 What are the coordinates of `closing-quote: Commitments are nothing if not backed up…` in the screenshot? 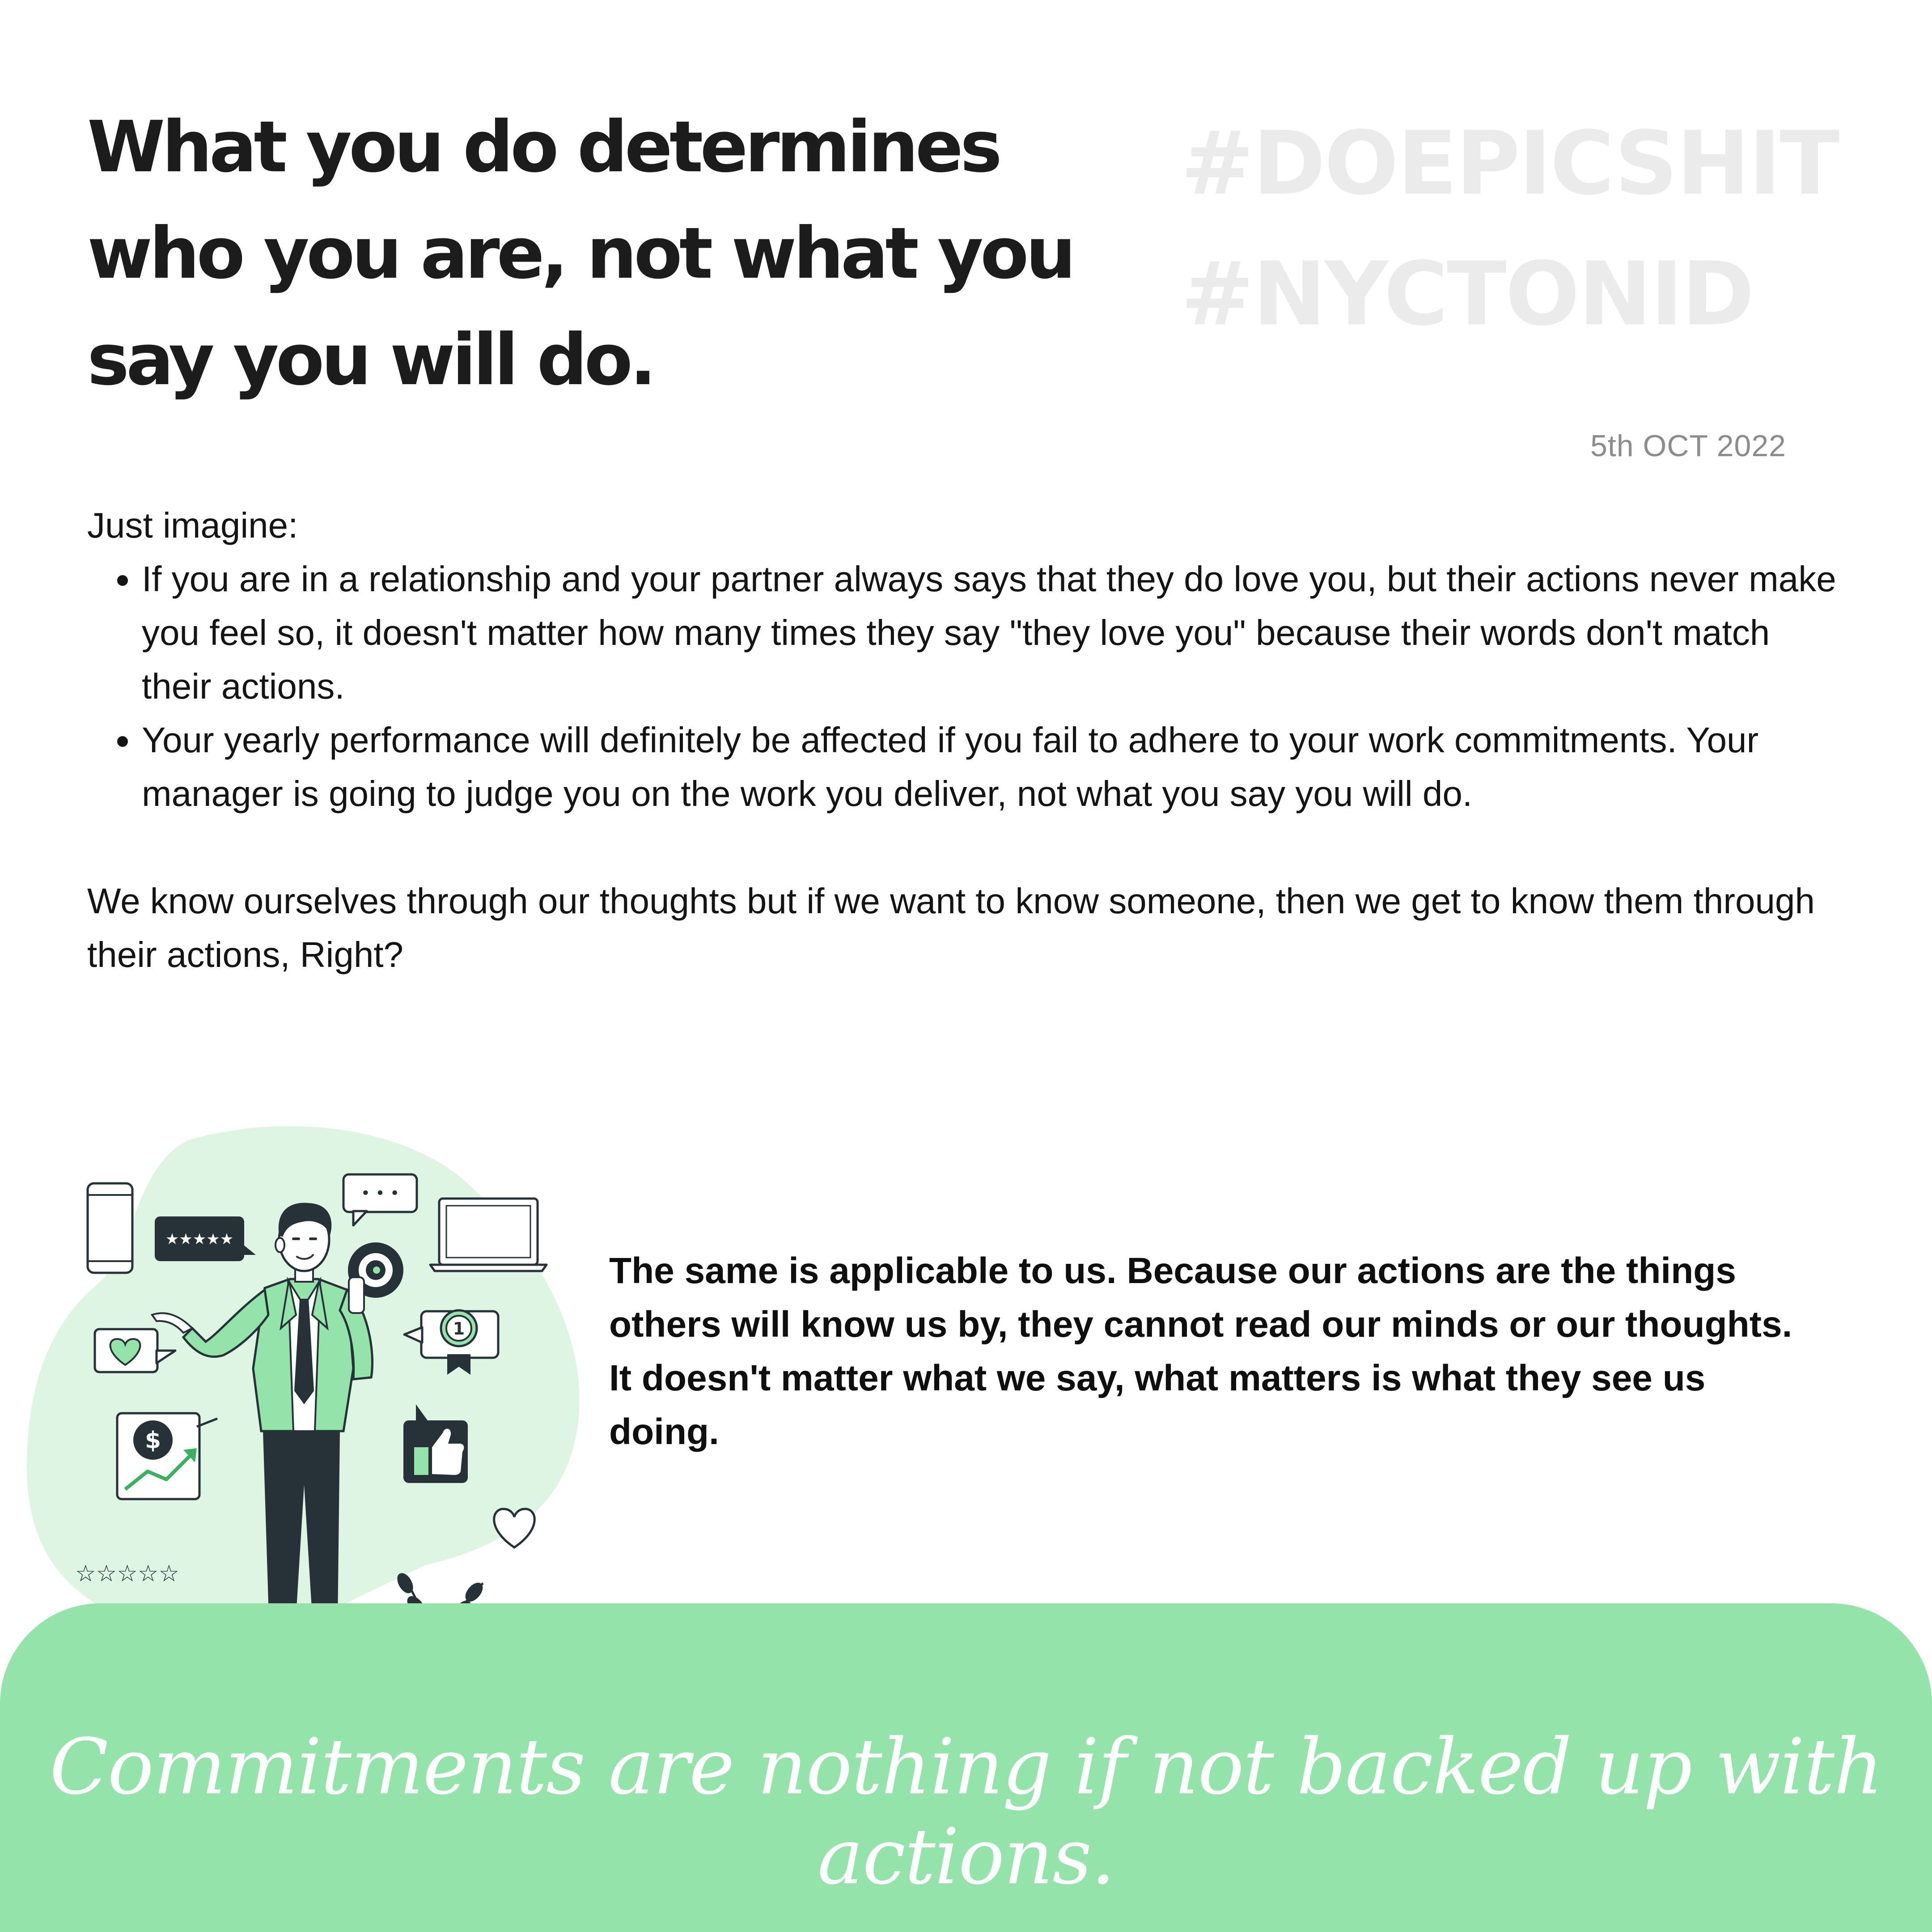 It's located at (966, 1812).